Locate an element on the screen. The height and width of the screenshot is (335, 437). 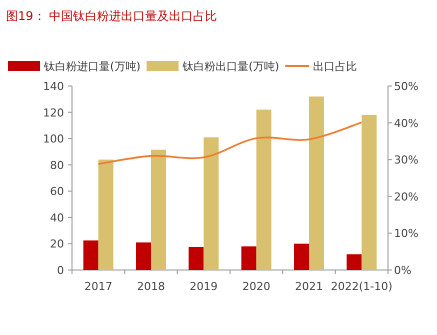
y2-tick-label: 40% is located at coordinates (406, 123).